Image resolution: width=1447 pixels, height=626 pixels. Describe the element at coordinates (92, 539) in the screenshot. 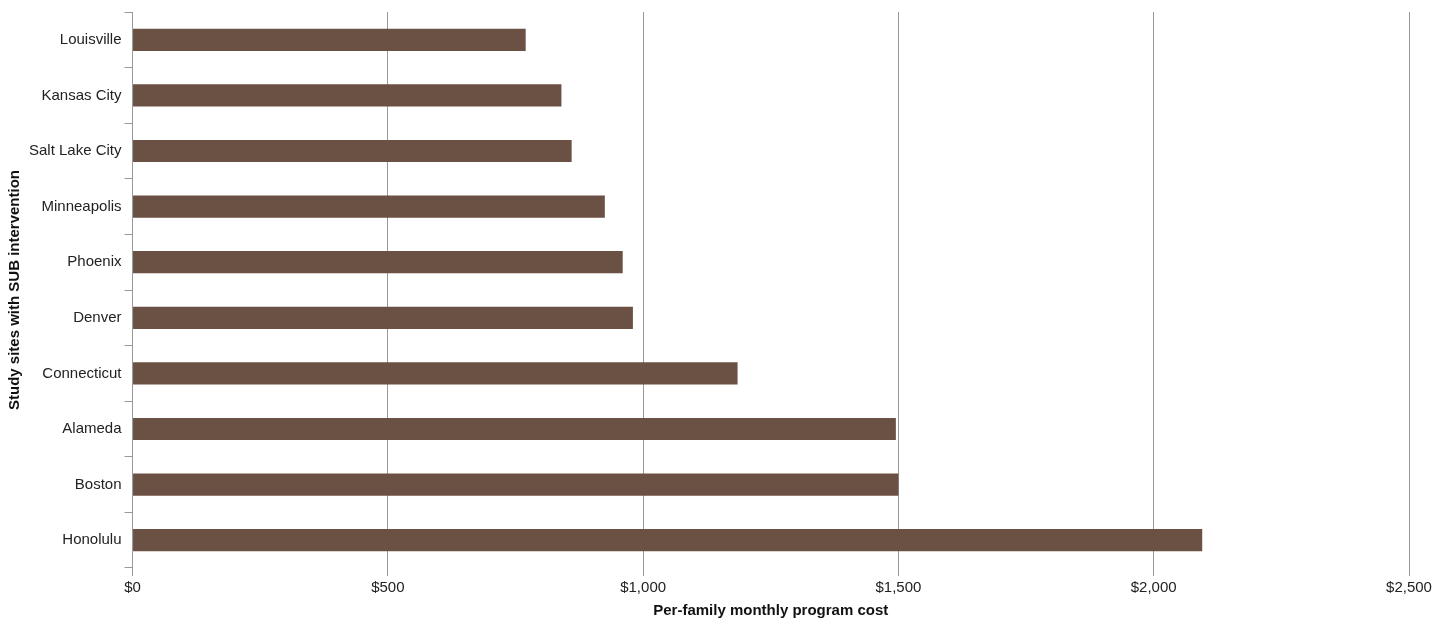

I see `y-tick-label: Honolulu` at that location.